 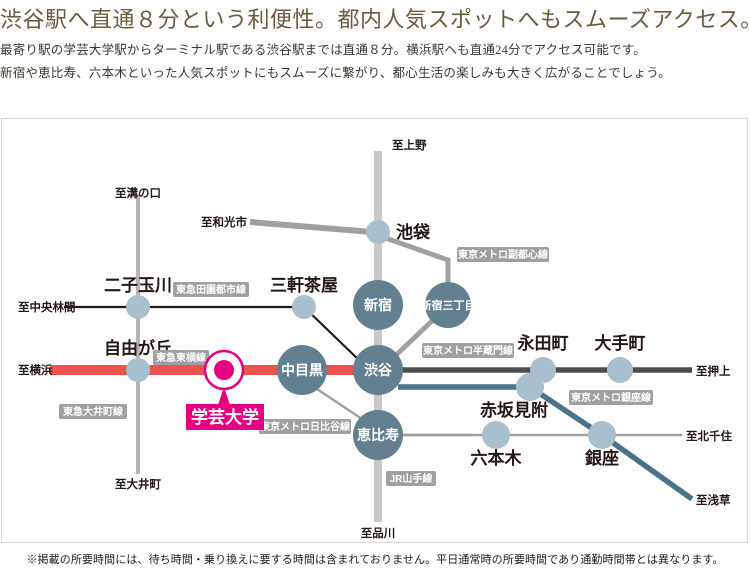 What do you see at coordinates (311, 227) in the screenshot?
I see `line-fukutoshin-nw` at bounding box center [311, 227].